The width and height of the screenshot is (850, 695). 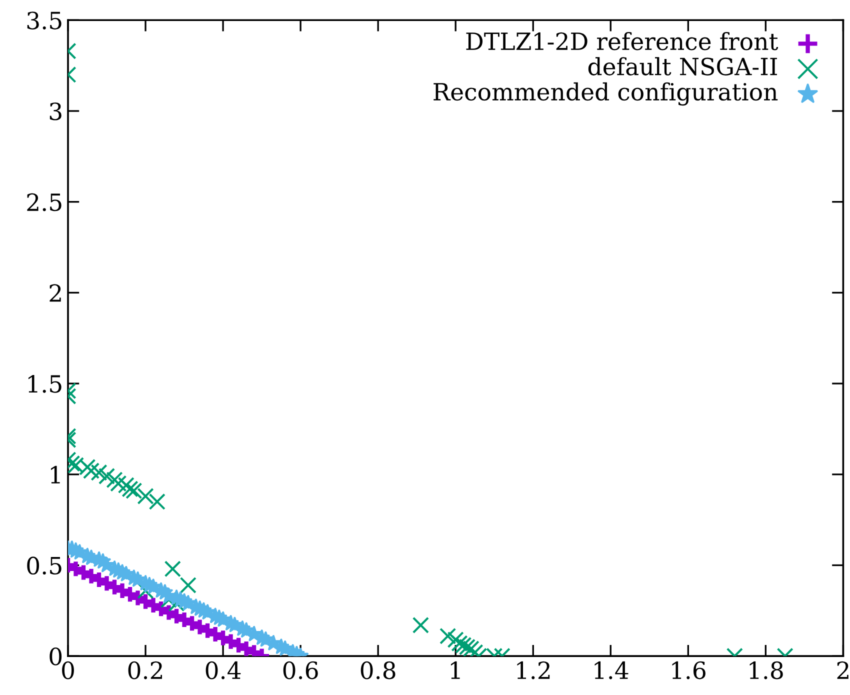 What do you see at coordinates (55, 475) in the screenshot?
I see `y-tick-label: 1` at bounding box center [55, 475].